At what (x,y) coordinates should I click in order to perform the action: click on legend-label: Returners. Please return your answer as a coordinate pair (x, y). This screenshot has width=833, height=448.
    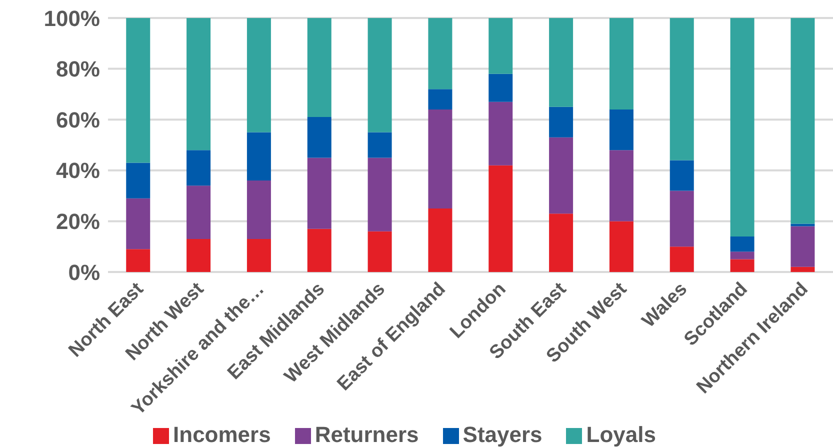
    Looking at the image, I should click on (366, 434).